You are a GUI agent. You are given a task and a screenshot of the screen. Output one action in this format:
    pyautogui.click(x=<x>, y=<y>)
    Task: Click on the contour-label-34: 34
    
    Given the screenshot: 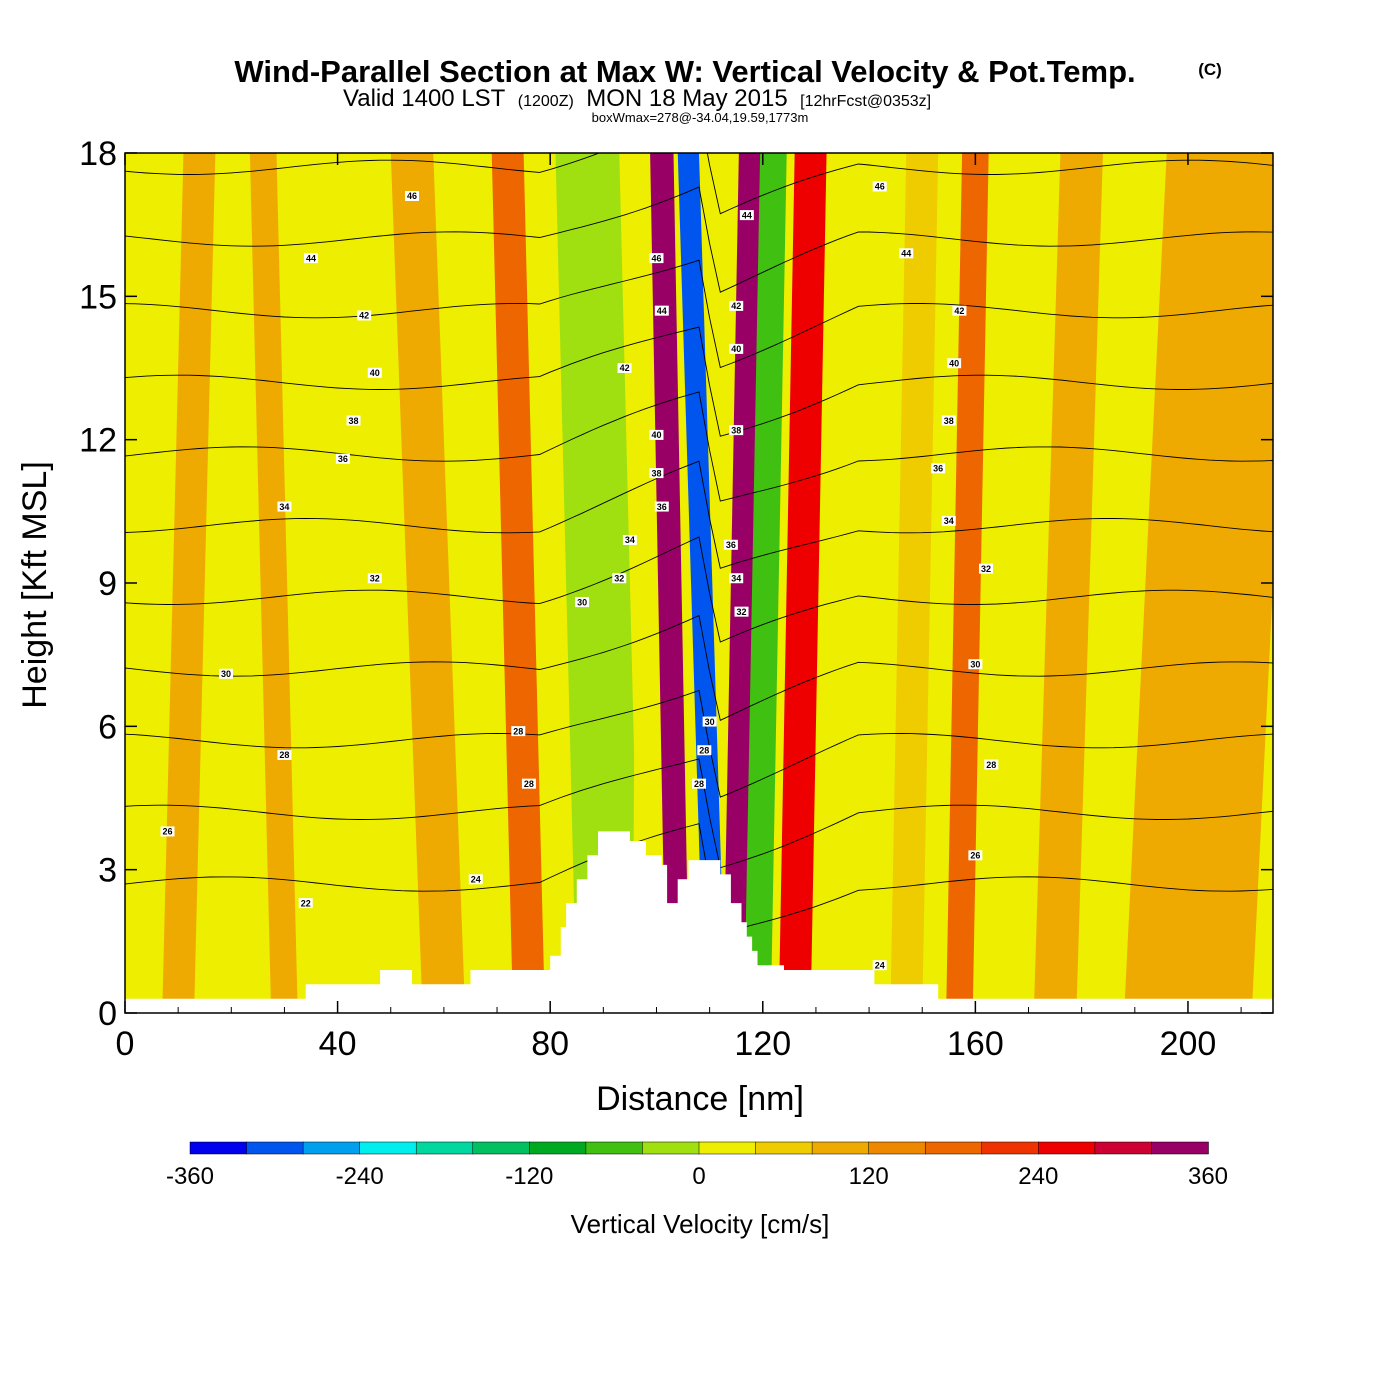 What is the action you would take?
    pyautogui.click(x=948, y=520)
    